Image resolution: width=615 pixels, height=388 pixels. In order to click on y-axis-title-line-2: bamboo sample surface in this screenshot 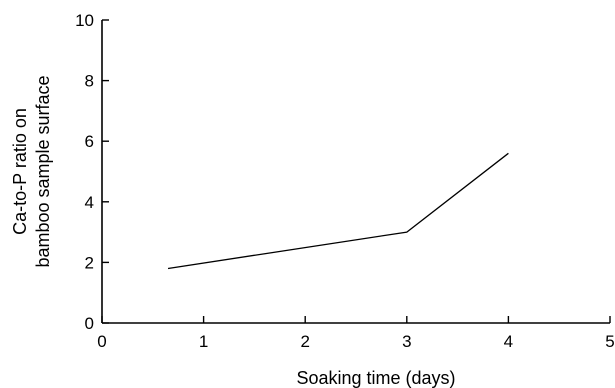, I will do `click(43, 171)`.